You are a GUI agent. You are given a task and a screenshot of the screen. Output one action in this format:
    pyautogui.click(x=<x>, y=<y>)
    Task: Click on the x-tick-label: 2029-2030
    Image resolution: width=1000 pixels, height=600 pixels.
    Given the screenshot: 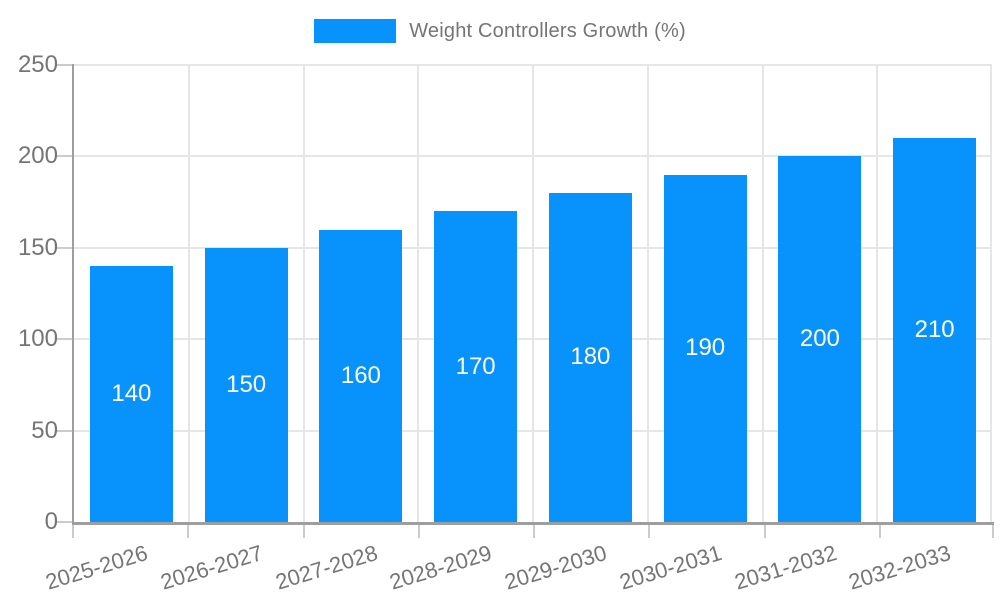 What is the action you would take?
    pyautogui.click(x=555, y=567)
    